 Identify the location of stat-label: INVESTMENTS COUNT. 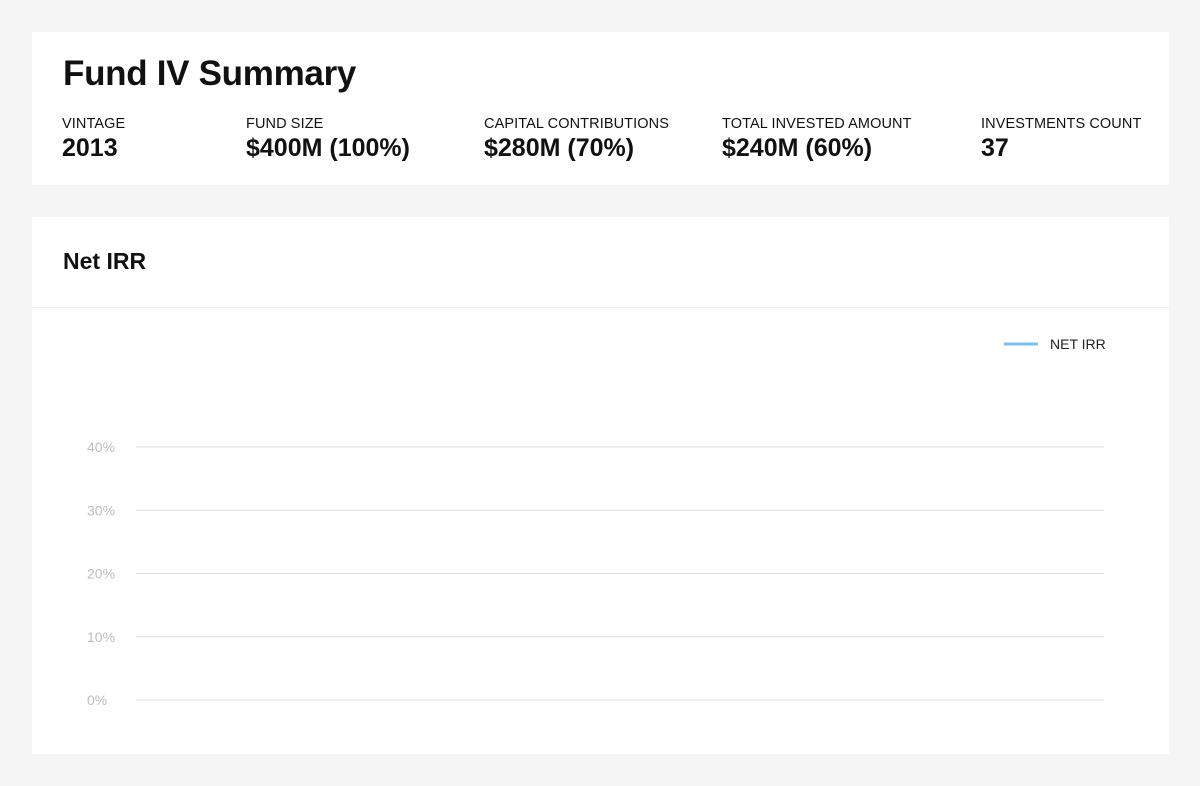
(1061, 124).